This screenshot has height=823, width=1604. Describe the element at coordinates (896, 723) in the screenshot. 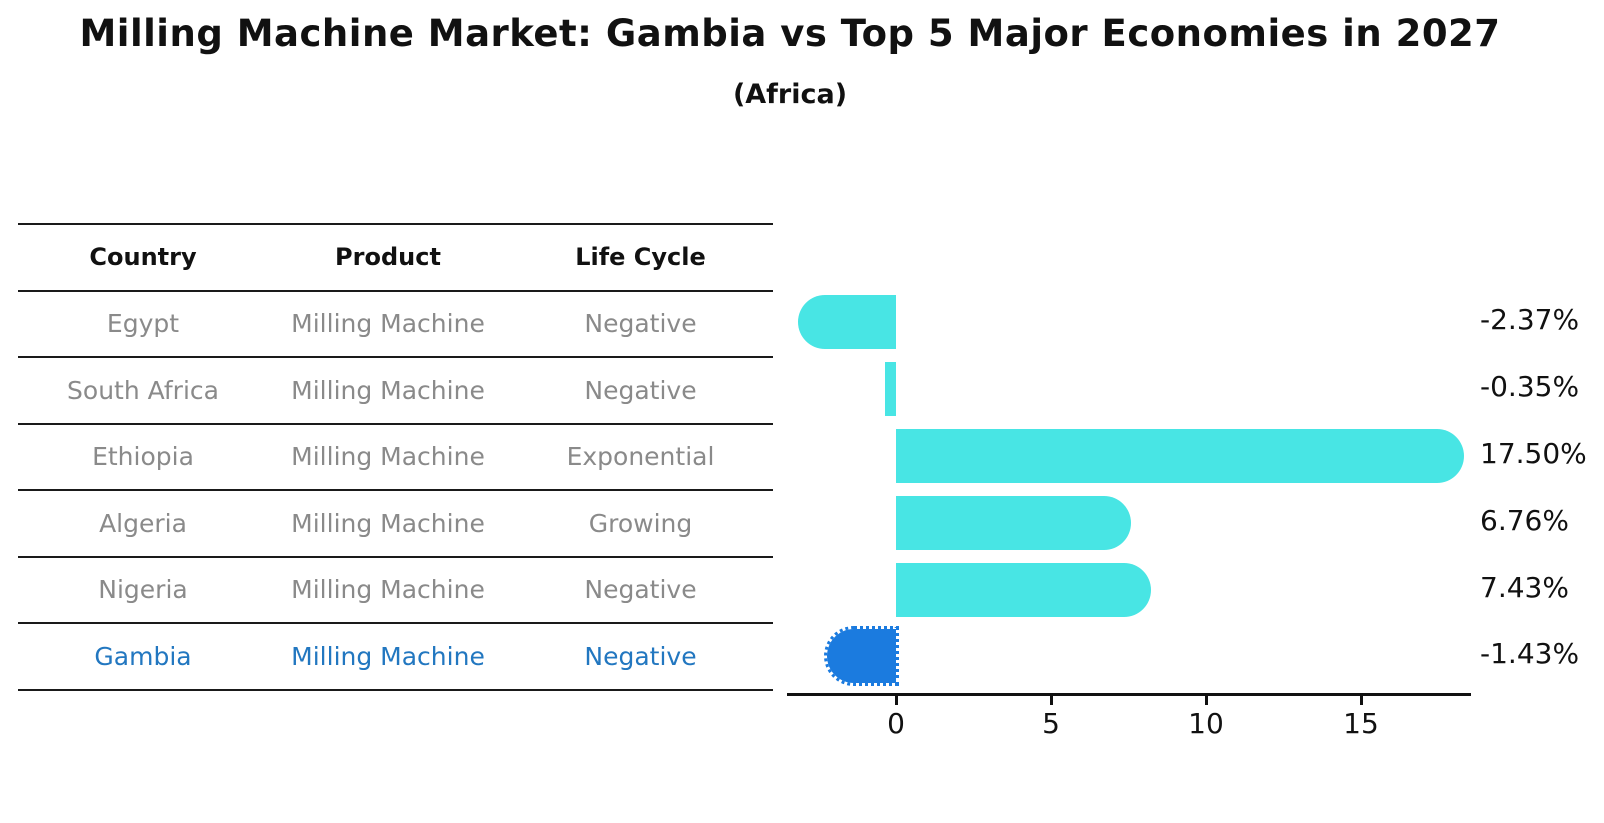

I see `x-tick-label-0: 0` at that location.